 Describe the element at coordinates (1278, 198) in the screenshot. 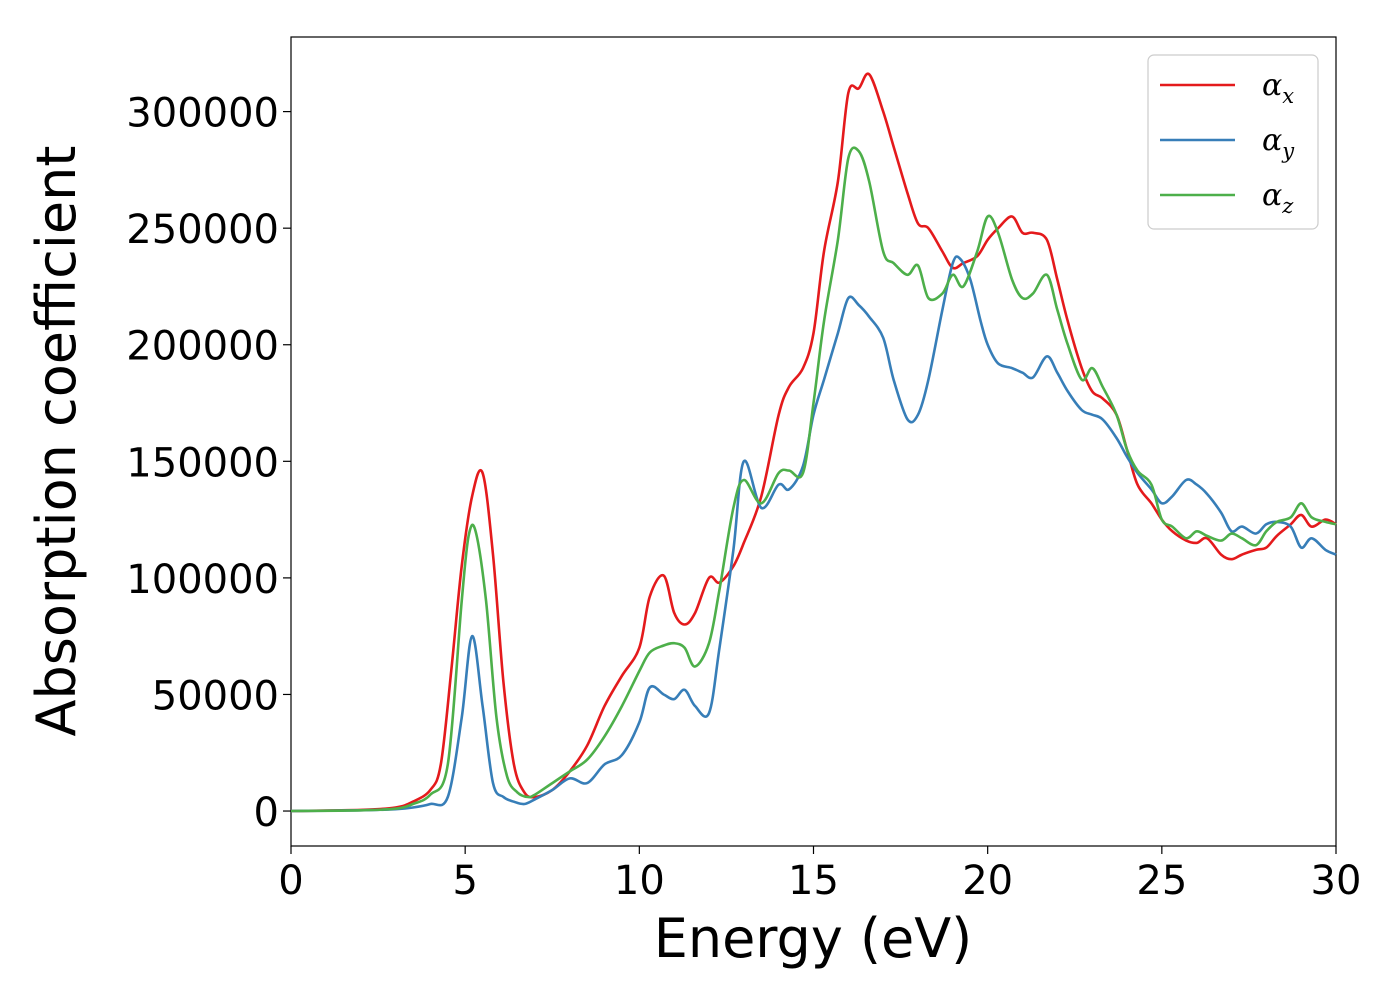

I see `legend-label-z: αz` at that location.